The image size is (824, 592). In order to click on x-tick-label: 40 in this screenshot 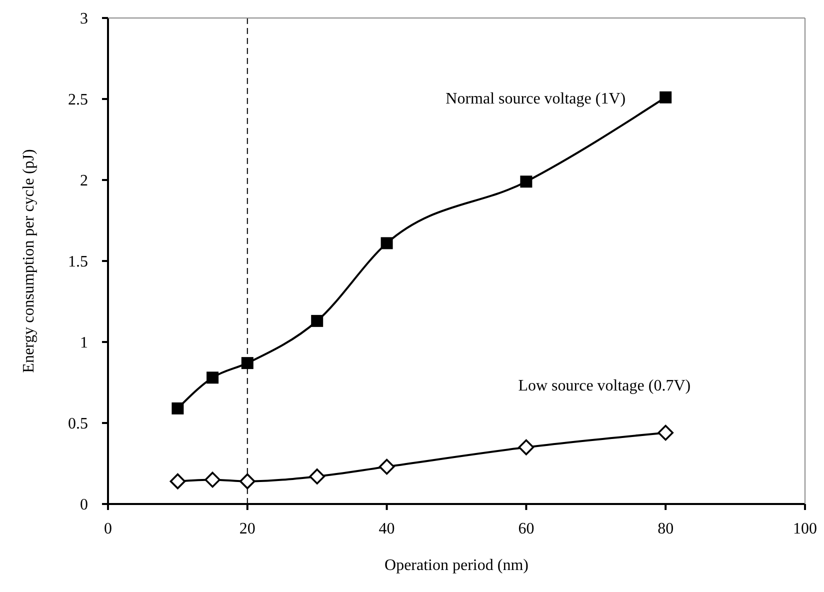, I will do `click(386, 529)`.